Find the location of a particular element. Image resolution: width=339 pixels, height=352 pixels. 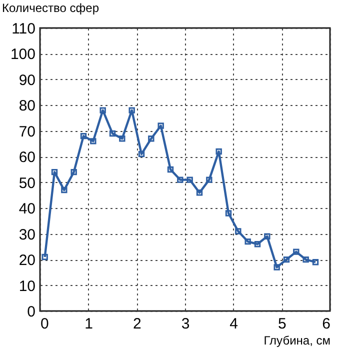

y-tick-label: 40 is located at coordinates (27, 209).